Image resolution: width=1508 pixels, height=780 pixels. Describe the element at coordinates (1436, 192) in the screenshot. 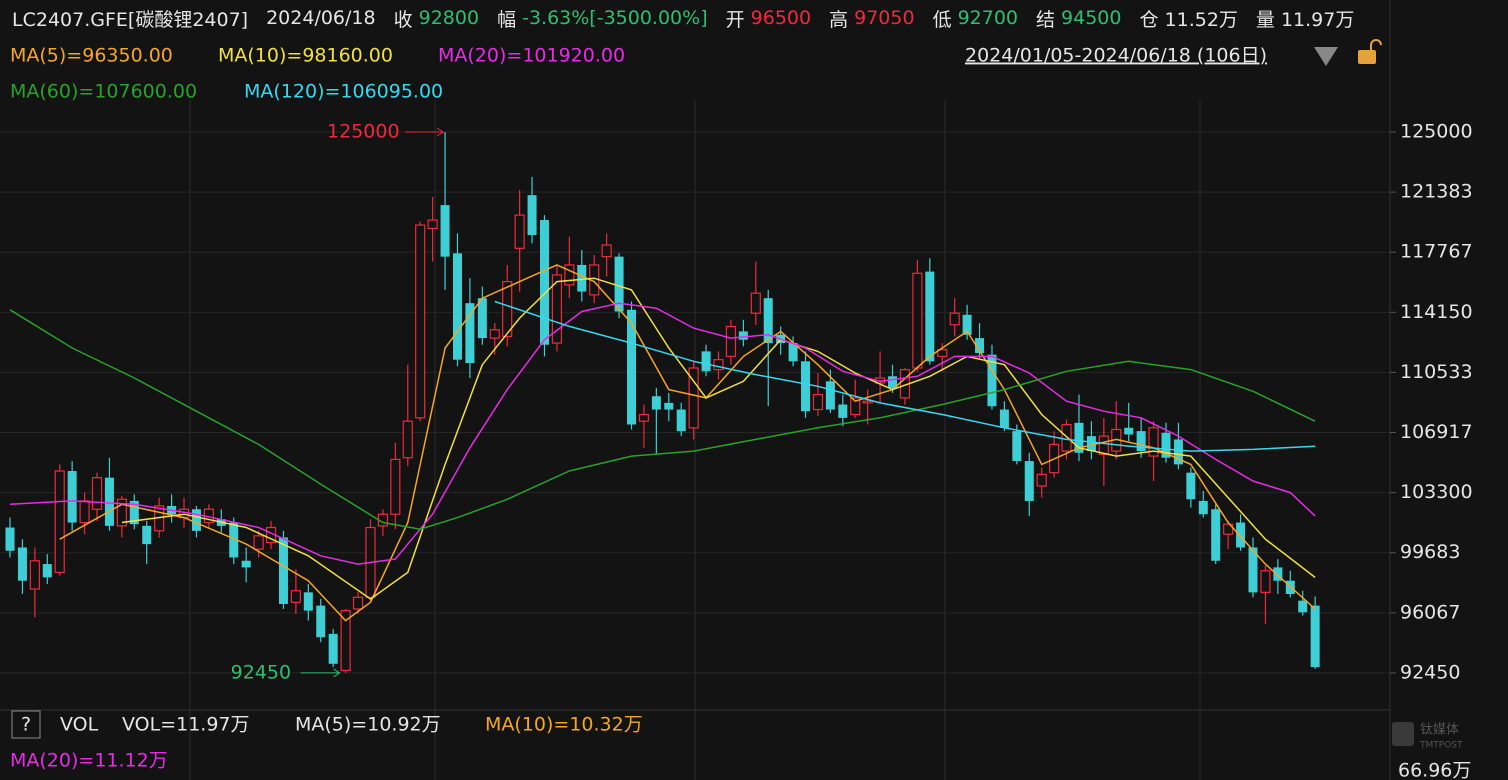

I see `y-tick-label: 121383` at that location.